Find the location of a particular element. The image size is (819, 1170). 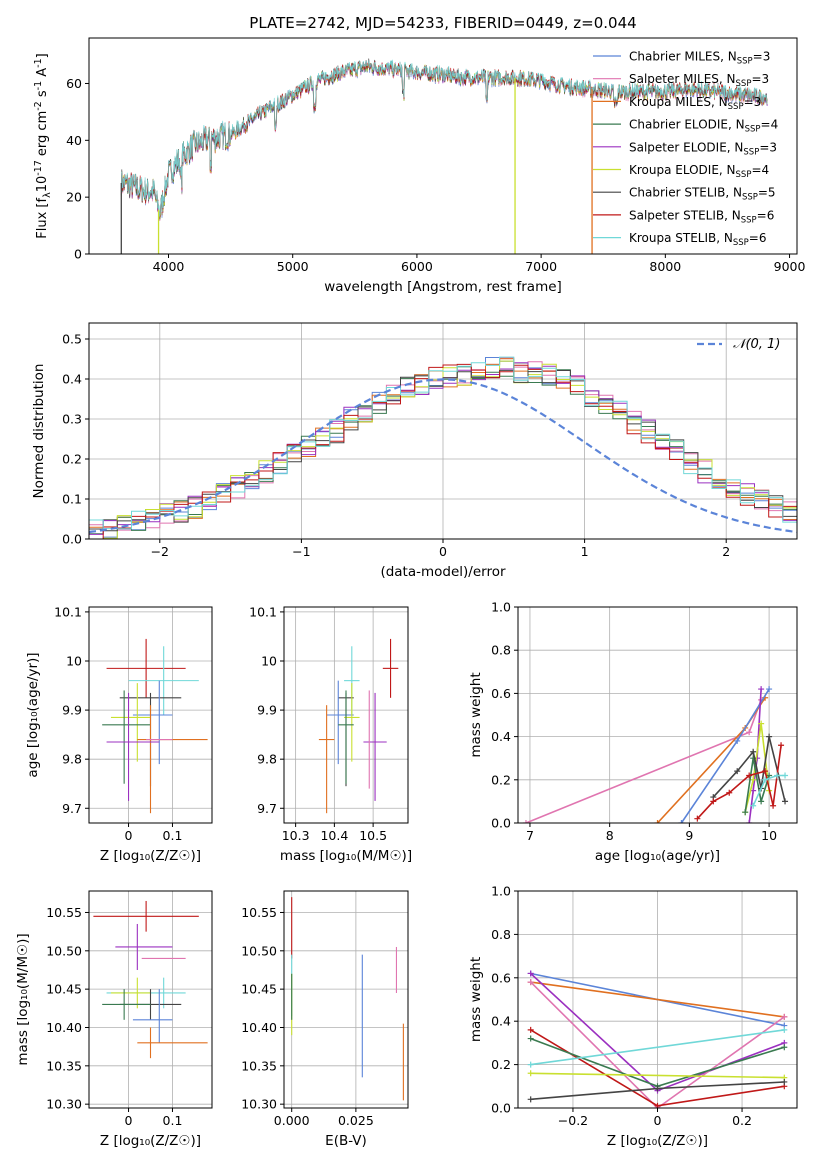

legend-prefix: Chabrier STELIB, N is located at coordinates (685, 193).